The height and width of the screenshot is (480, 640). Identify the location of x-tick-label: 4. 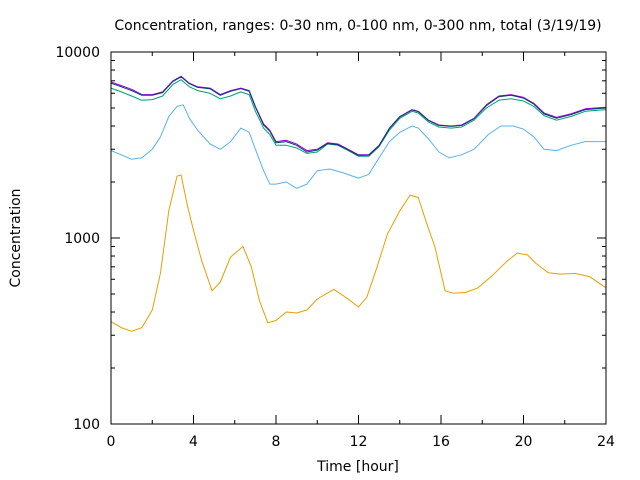
(193, 442).